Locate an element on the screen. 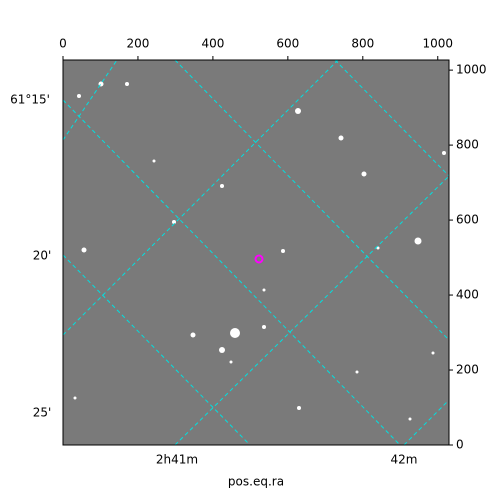 The width and height of the screenshot is (500, 504). dec-label: 25' is located at coordinates (42, 413).